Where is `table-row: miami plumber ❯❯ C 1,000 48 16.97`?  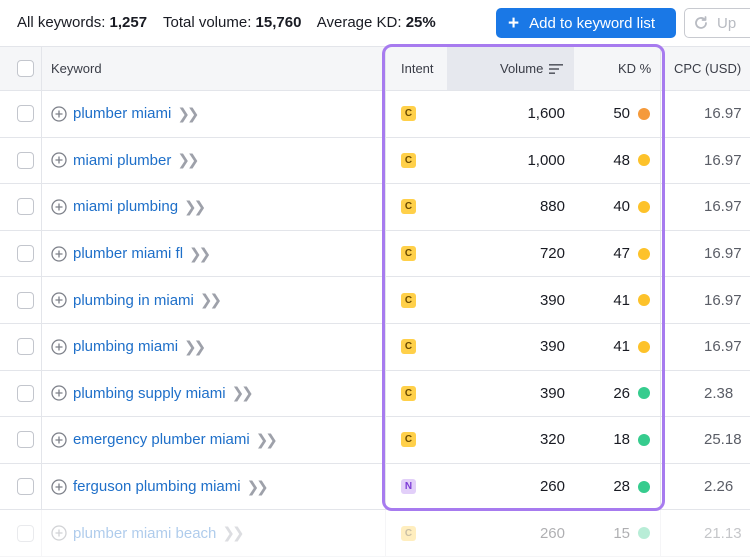 table-row: miami plumber ❯❯ C 1,000 48 16.97 is located at coordinates (375, 161).